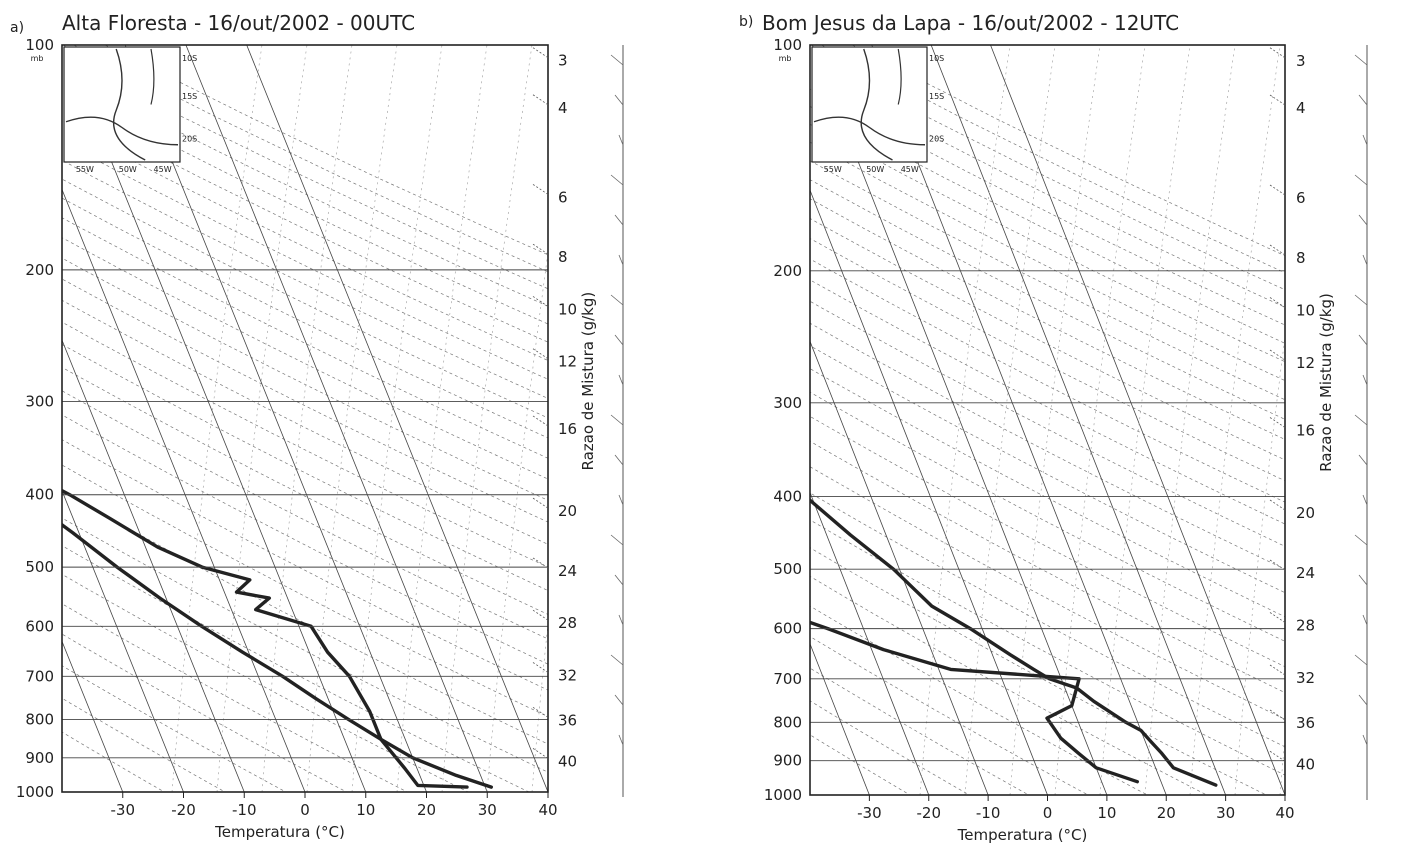  I want to click on x-tick-label: 30, so click(1225, 813).